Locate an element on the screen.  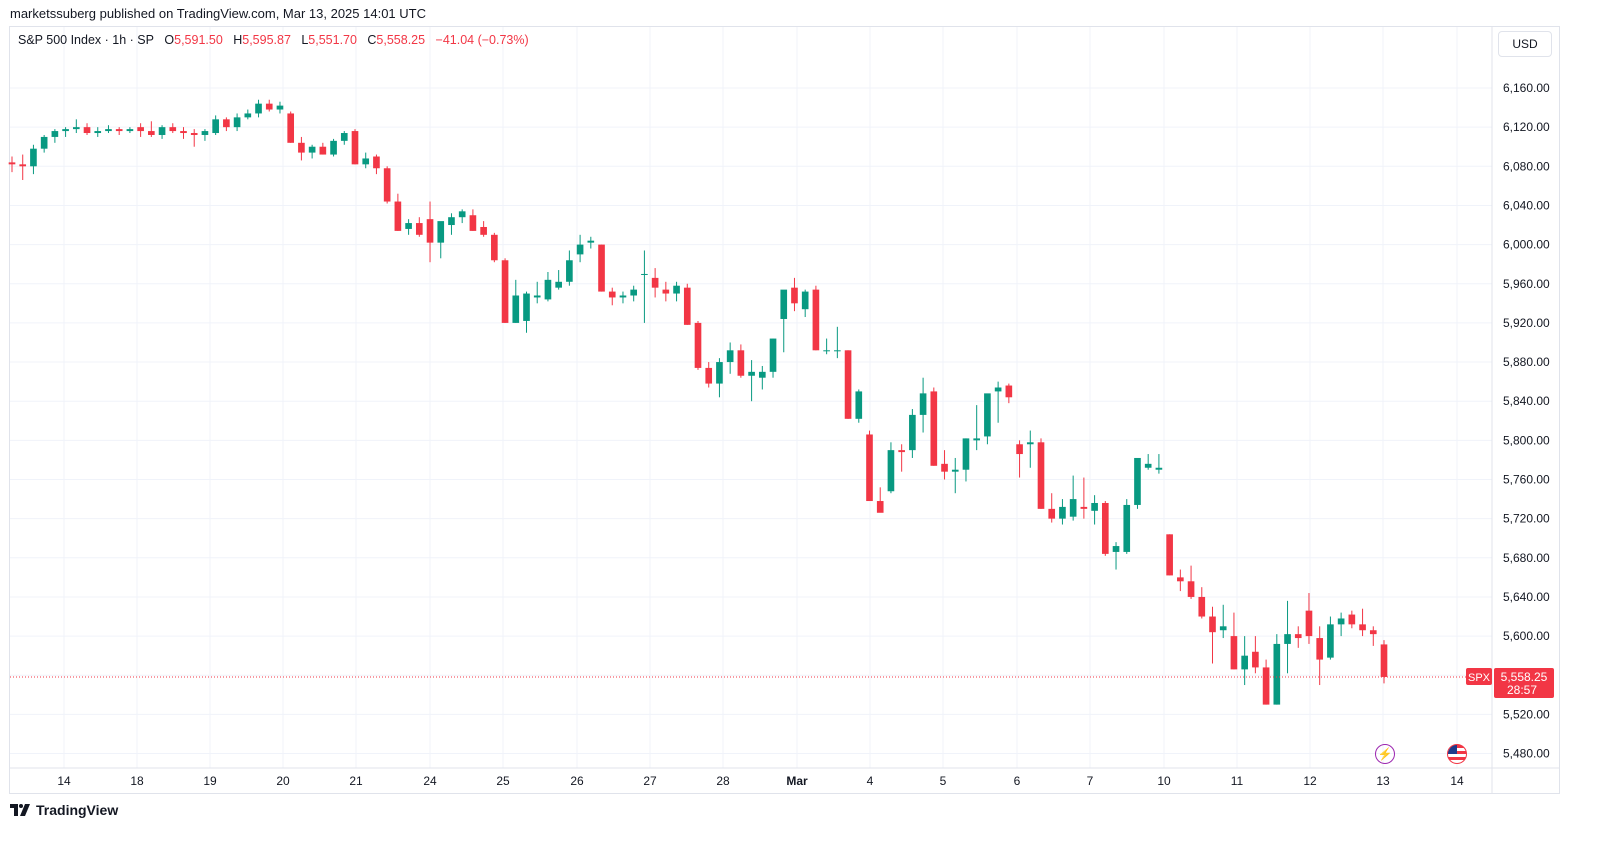
brand-name: TradingView is located at coordinates (77, 810).